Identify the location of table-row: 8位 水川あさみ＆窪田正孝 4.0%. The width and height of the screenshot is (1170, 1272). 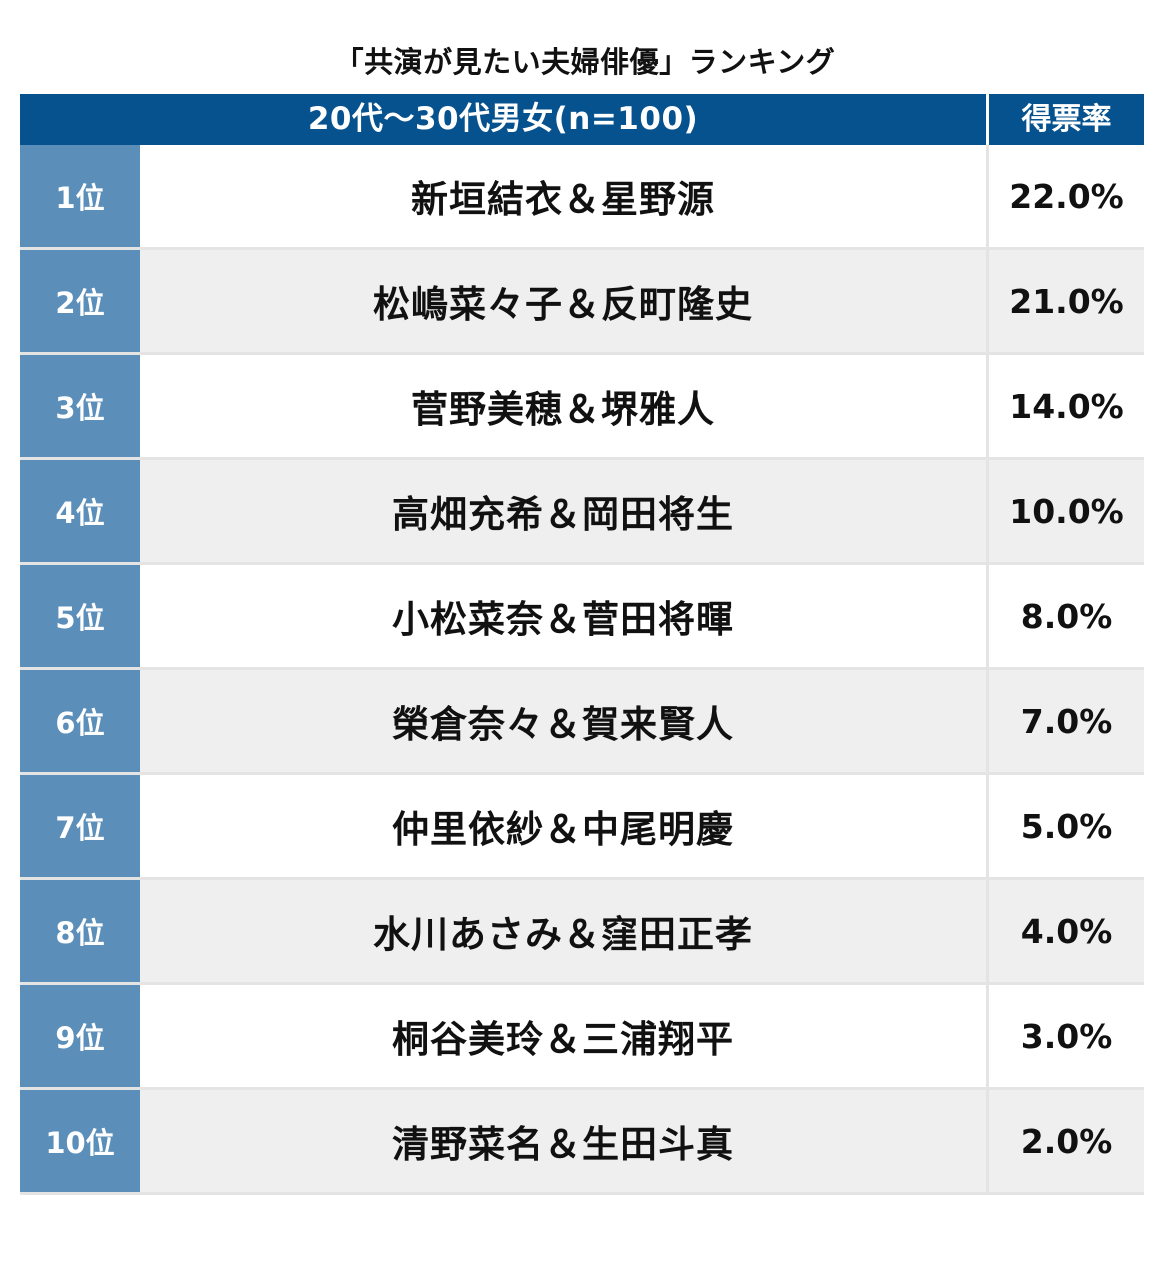
(582, 932).